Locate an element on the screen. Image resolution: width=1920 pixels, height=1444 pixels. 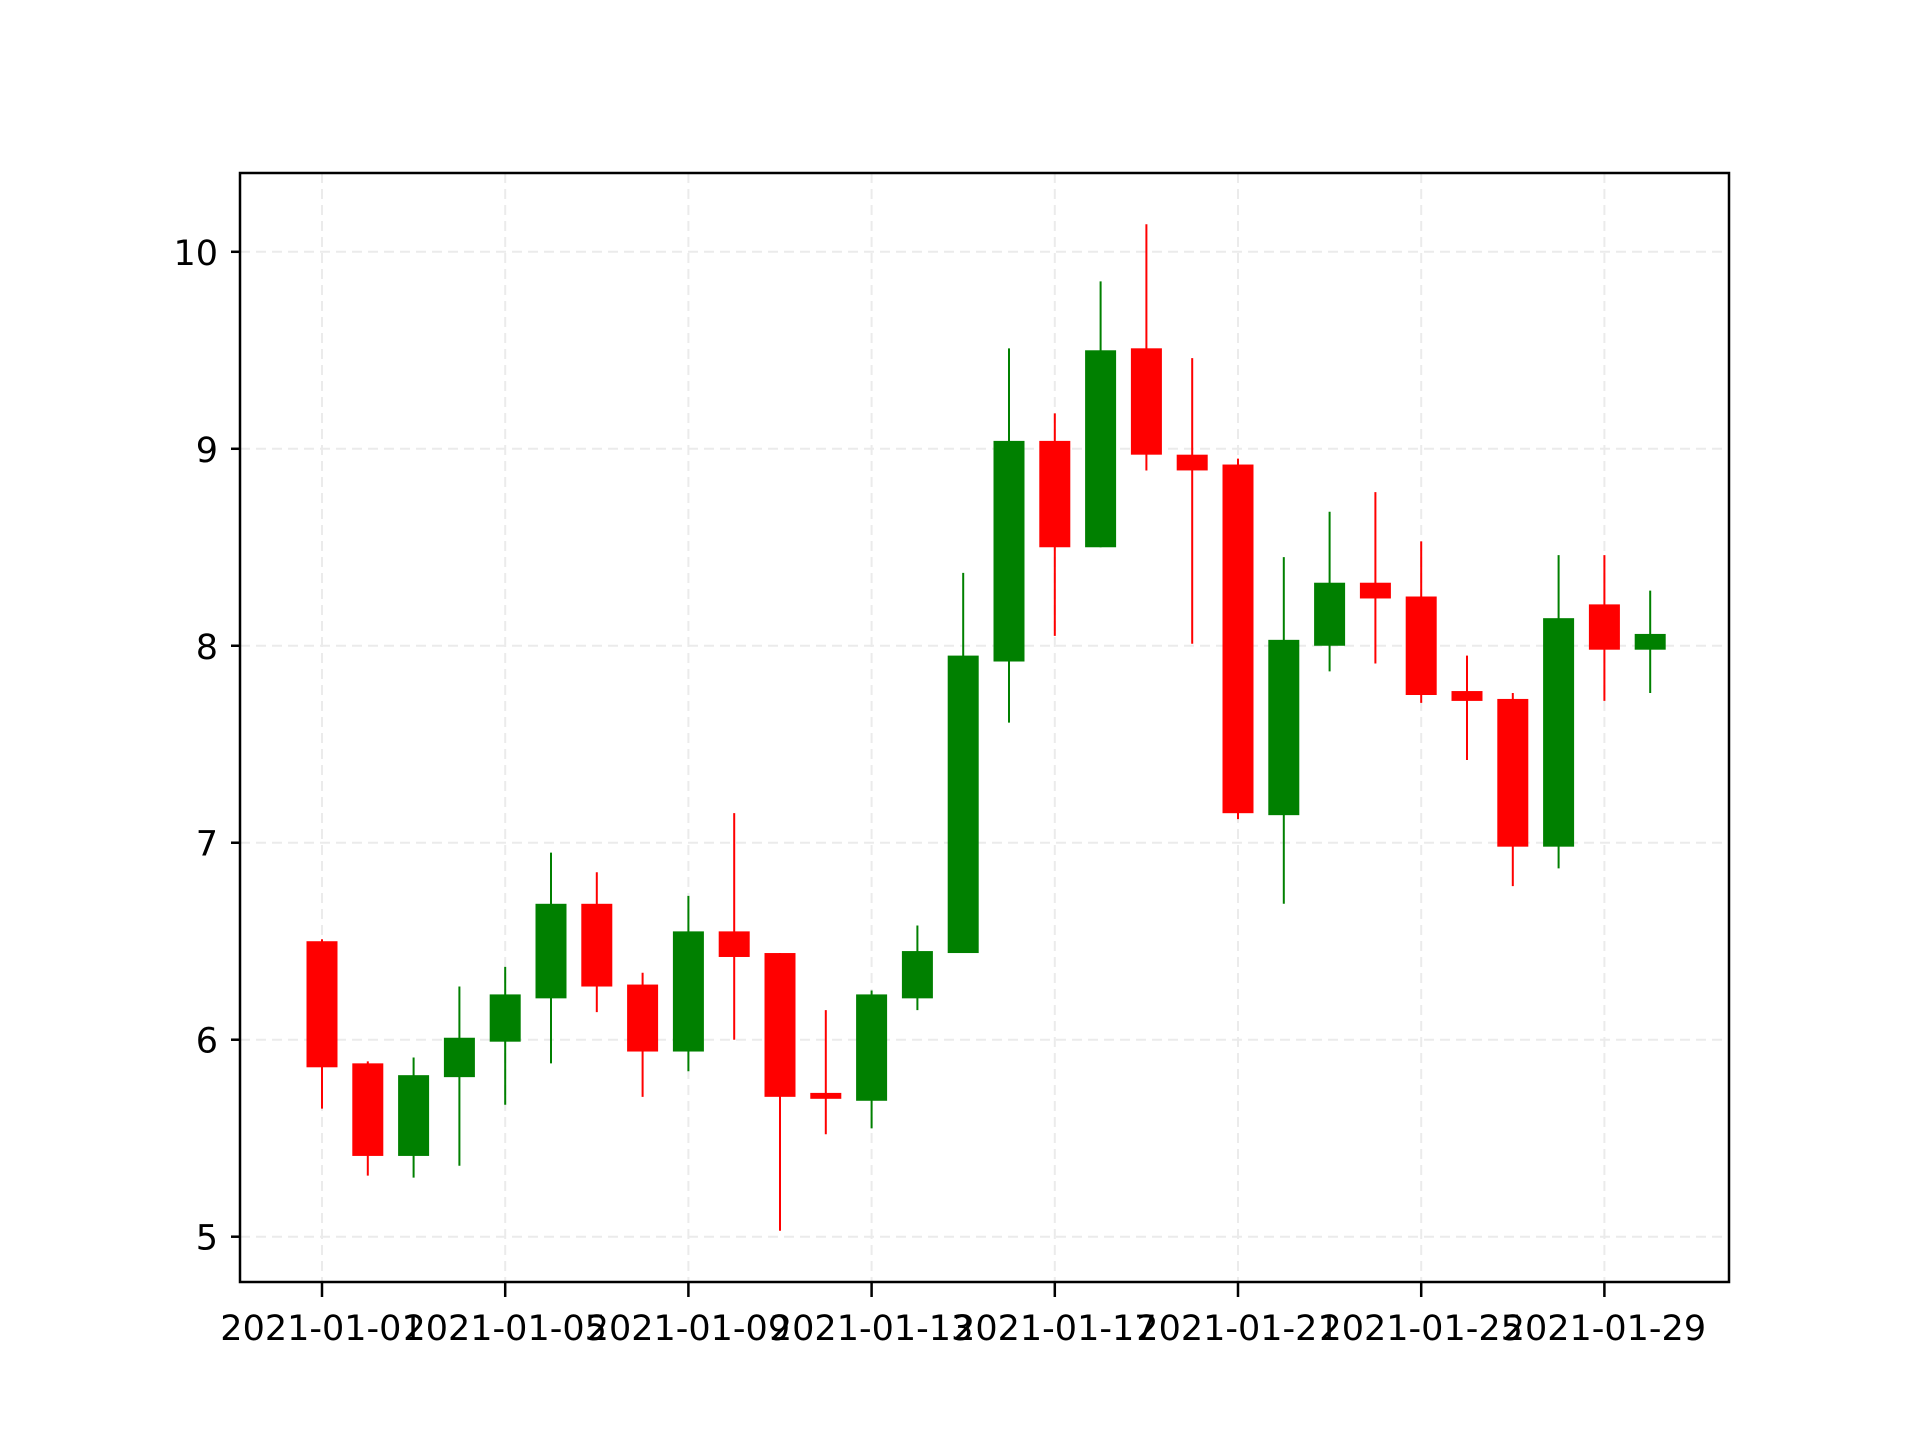
x-tick-label: 2021-01-13 is located at coordinates (871, 1329).